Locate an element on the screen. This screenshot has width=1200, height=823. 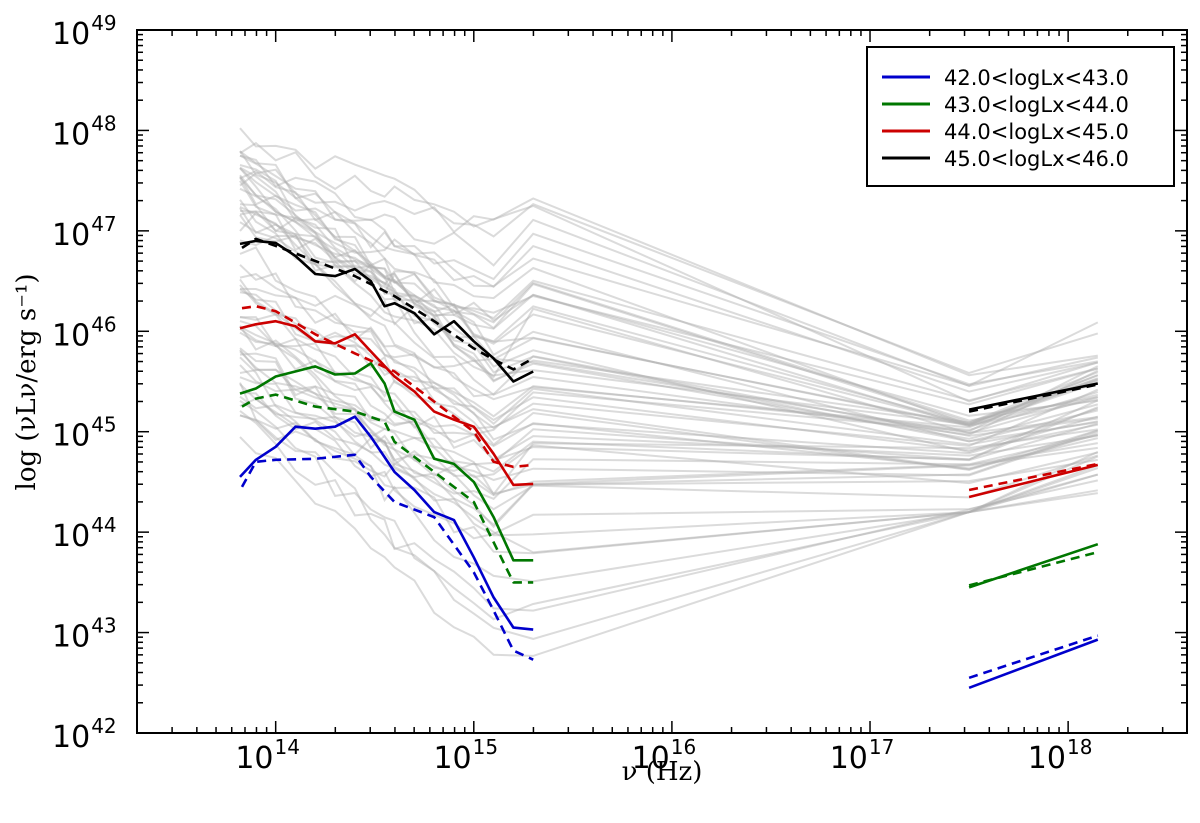
legend-label: 45.0<logLx<46.0 is located at coordinates (1036, 159).